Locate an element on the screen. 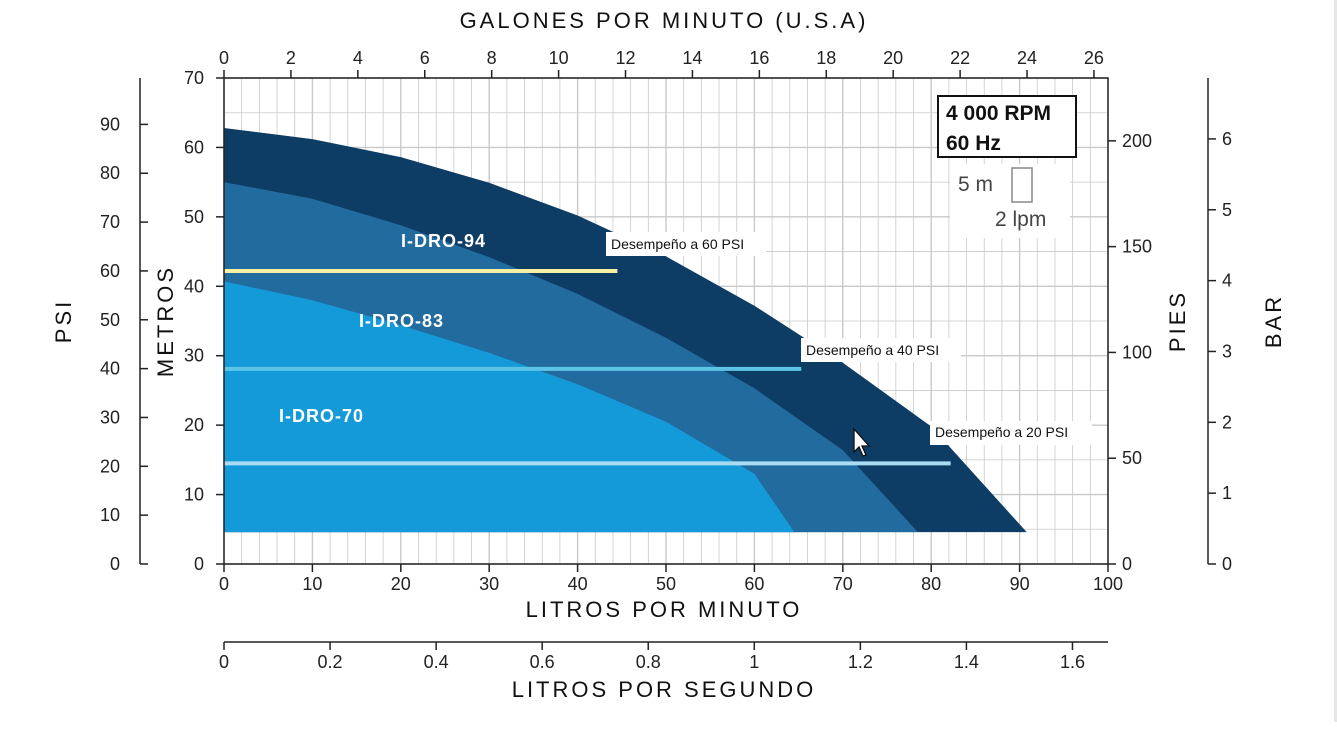 The height and width of the screenshot is (730, 1337). x-tick-label: 100 is located at coordinates (1108, 584).